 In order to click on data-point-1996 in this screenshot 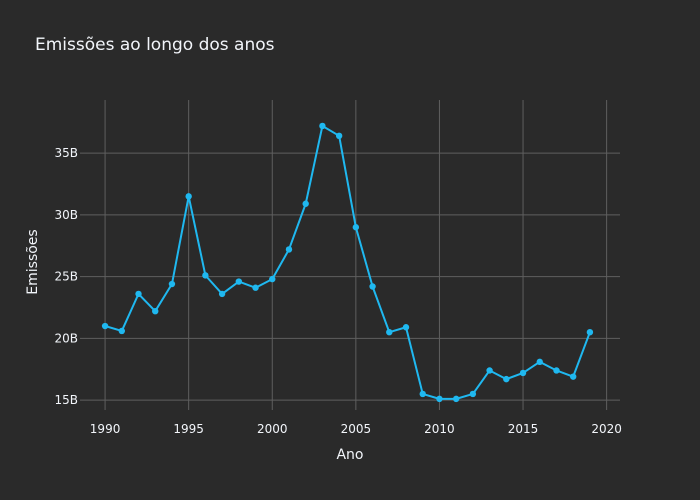, I will do `click(205, 275)`.